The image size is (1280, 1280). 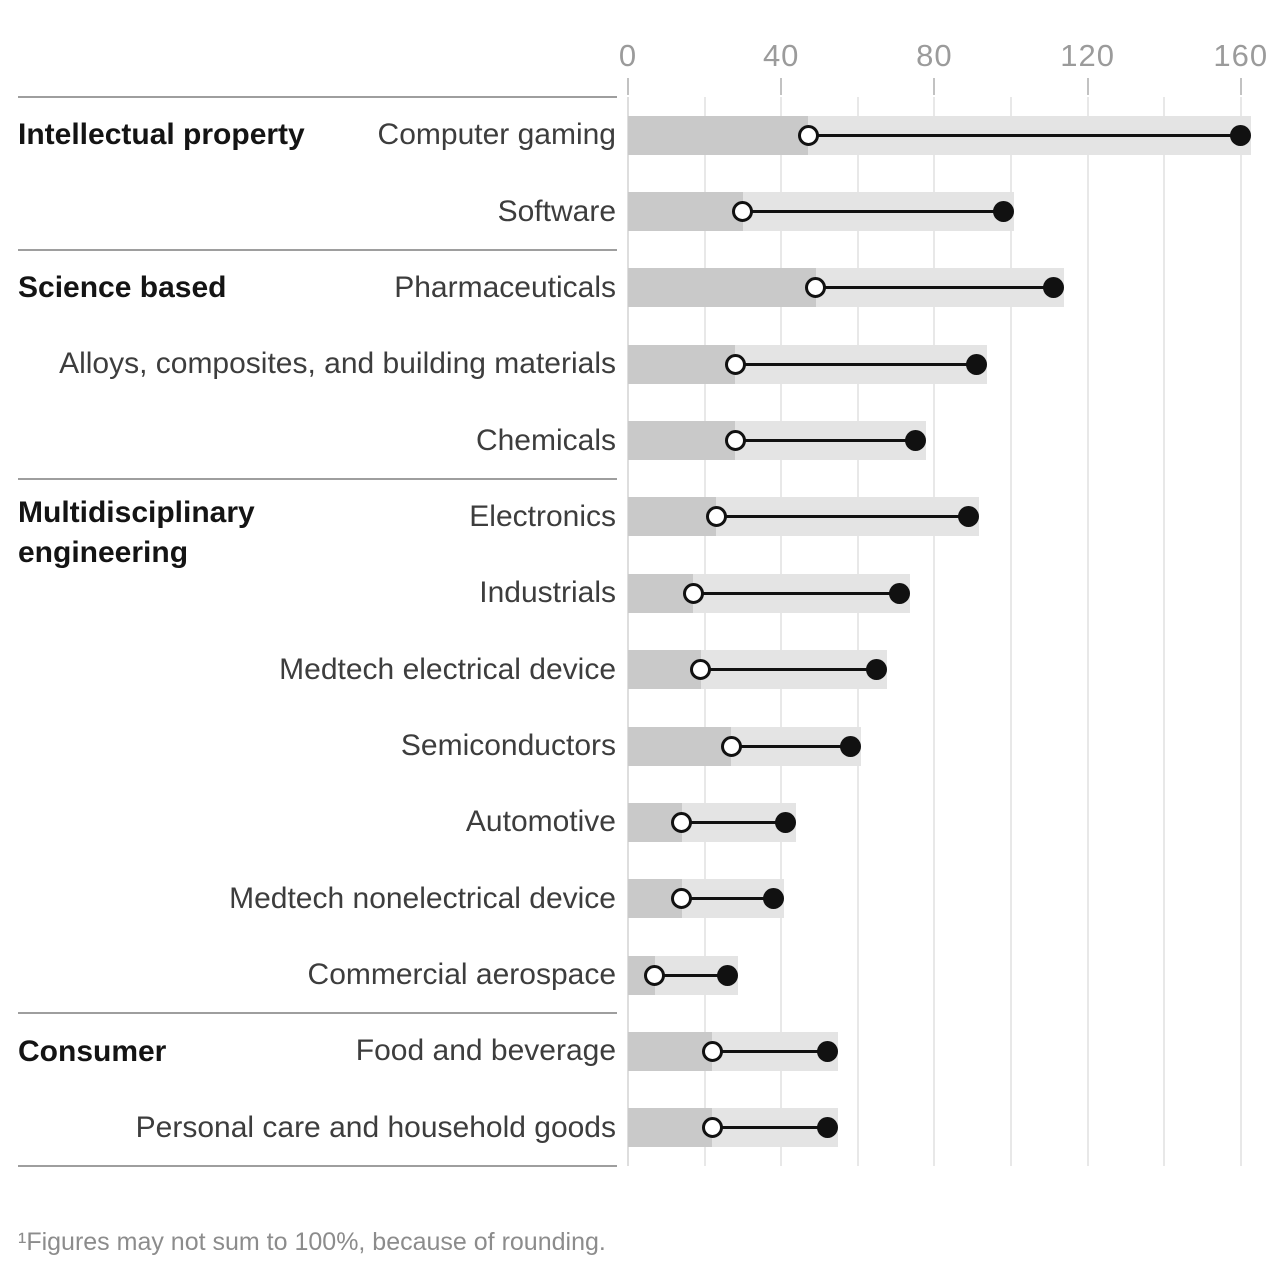 I want to click on chart-row-pharmaceuticals: Pharmaceuticals, so click(x=640, y=288).